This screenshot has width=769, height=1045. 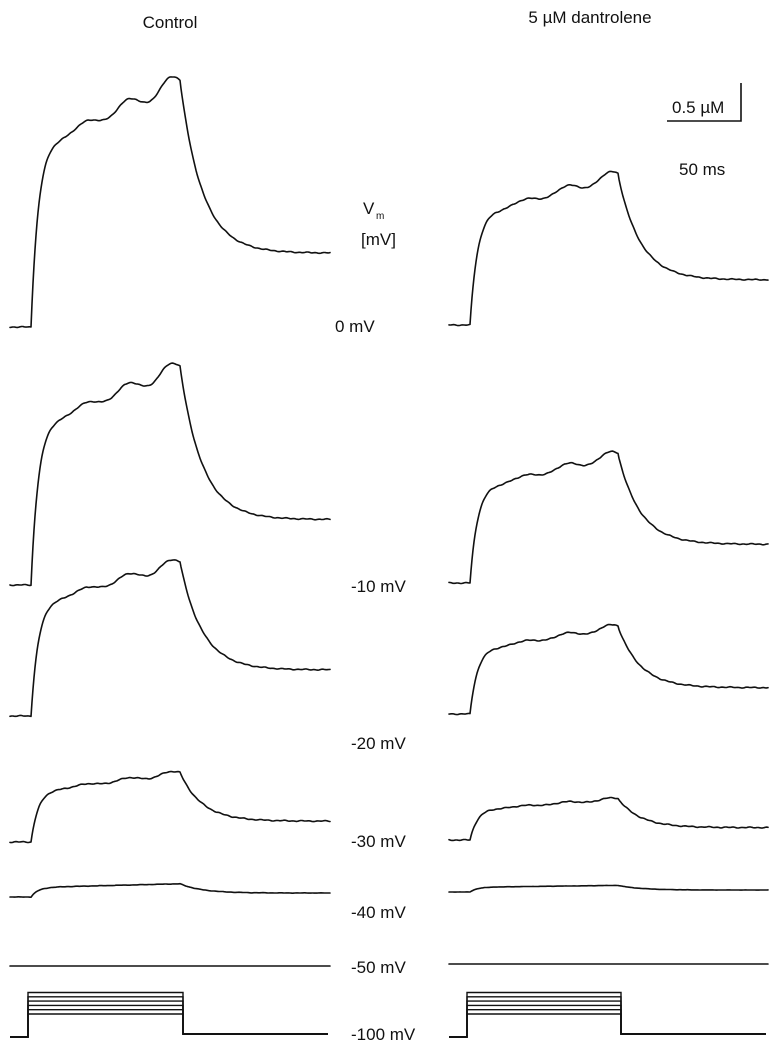 What do you see at coordinates (698, 107) in the screenshot?
I see `scale-bar-y-label: 0.5 µM` at bounding box center [698, 107].